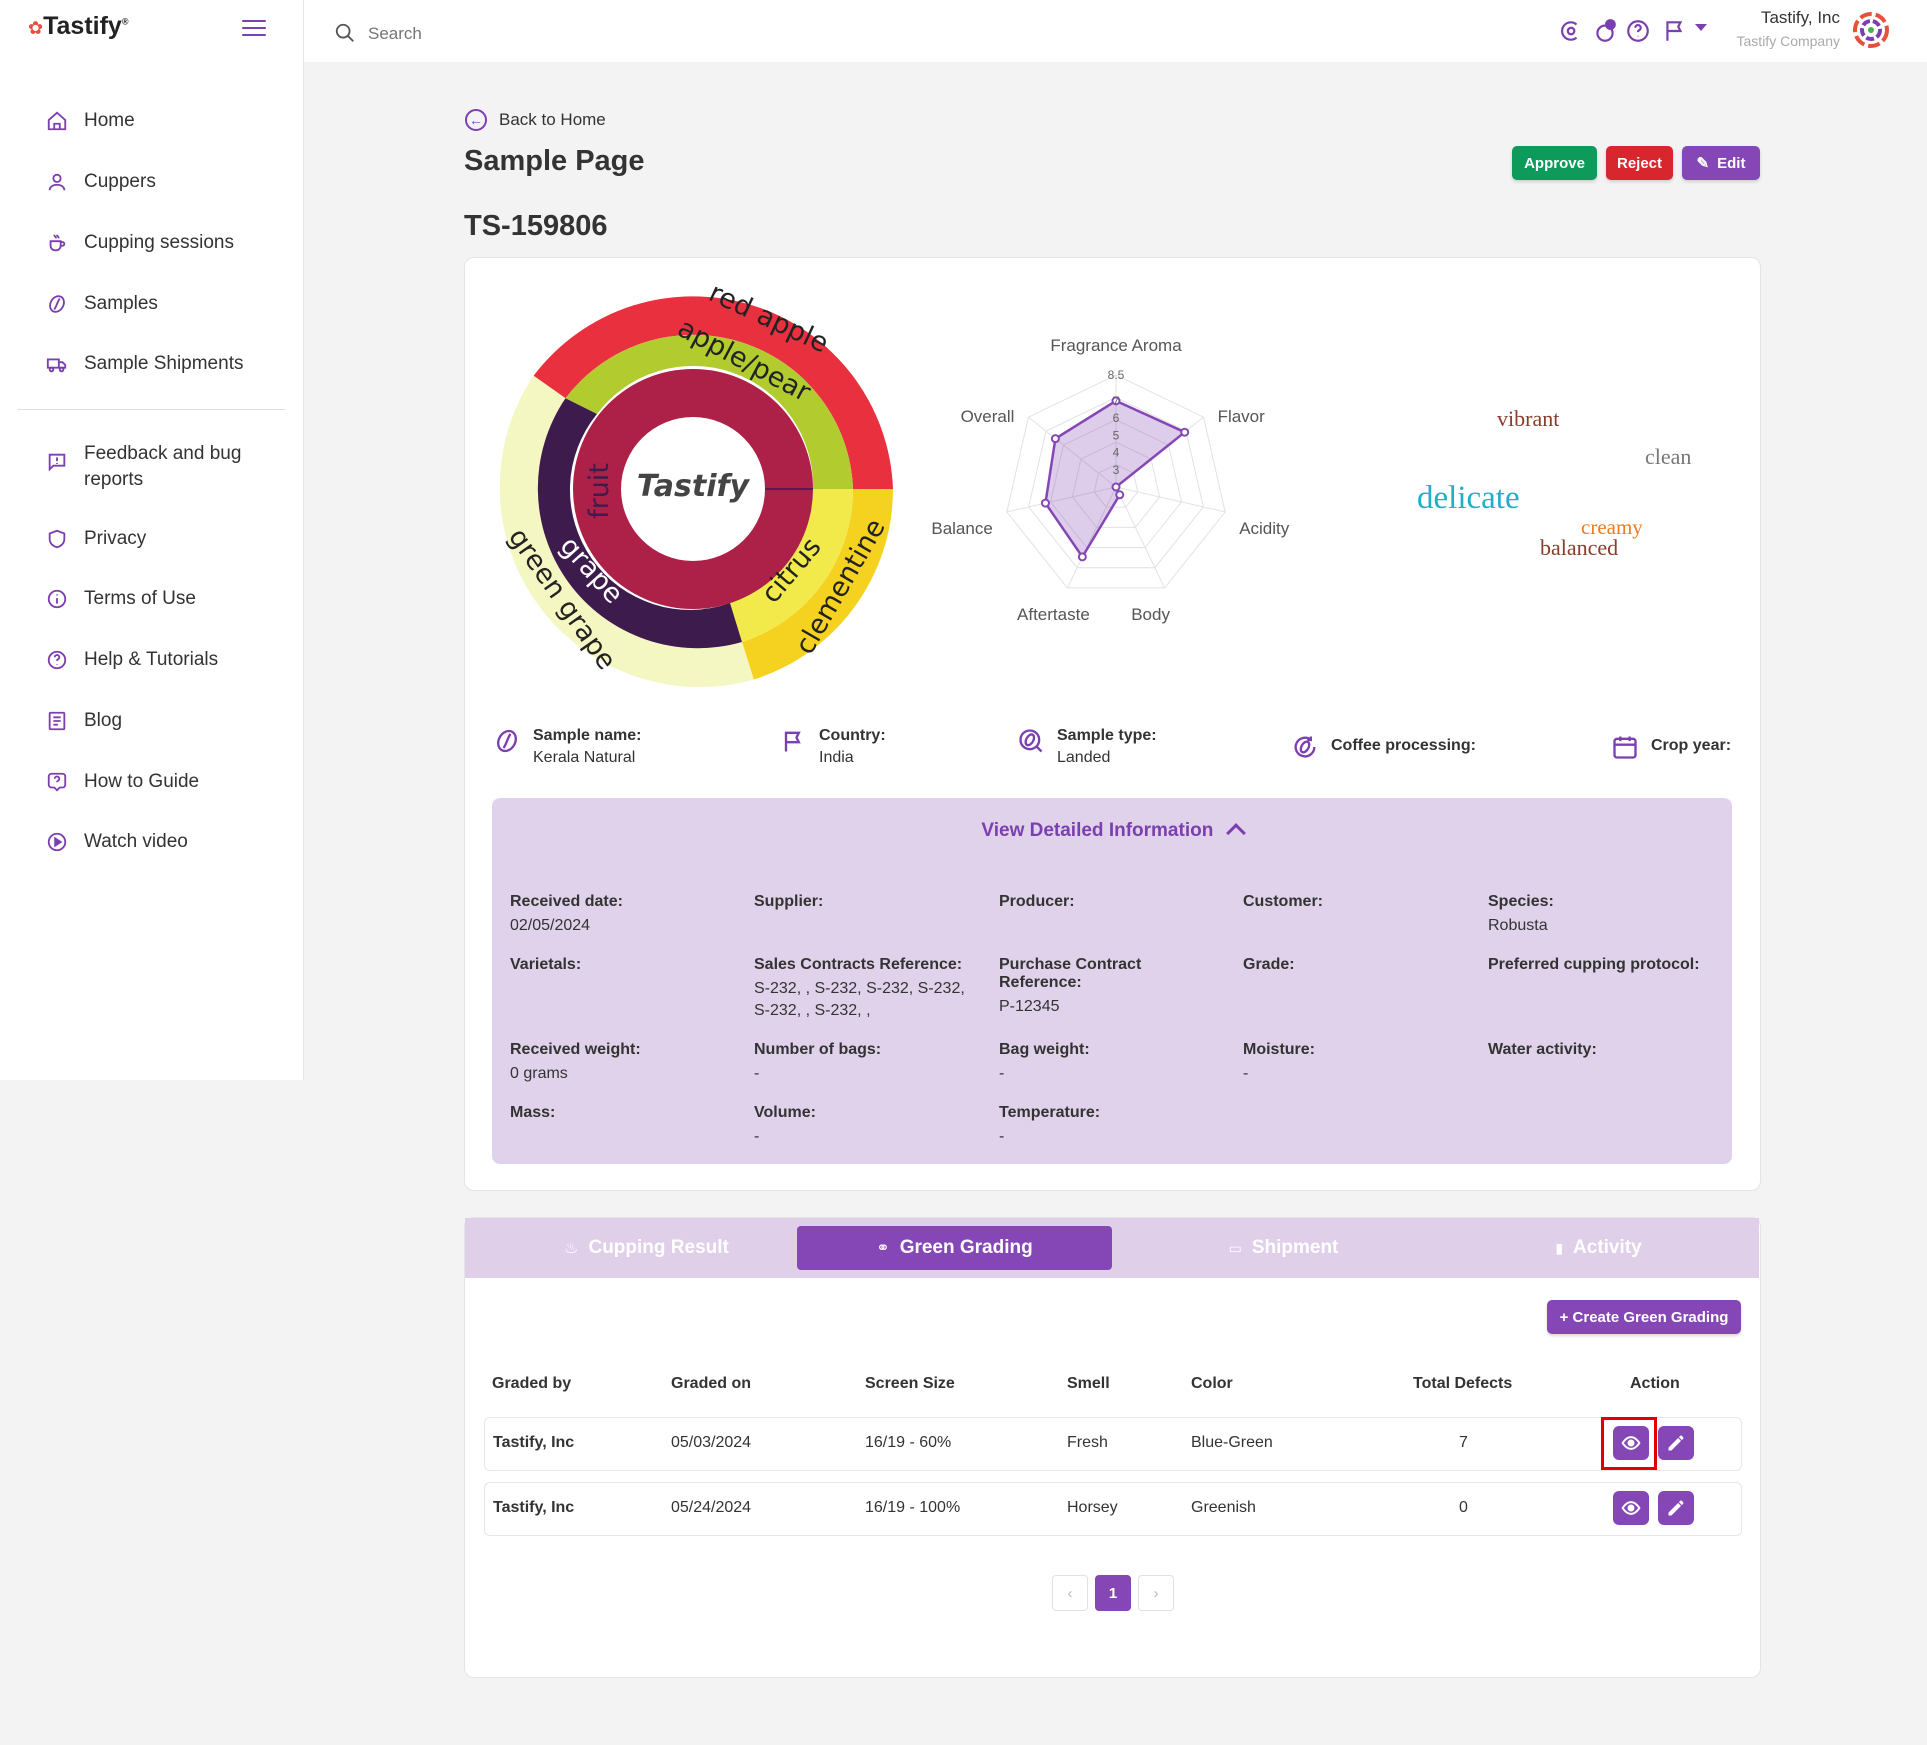 The height and width of the screenshot is (1745, 1927). I want to click on search-icon, so click(345, 33).